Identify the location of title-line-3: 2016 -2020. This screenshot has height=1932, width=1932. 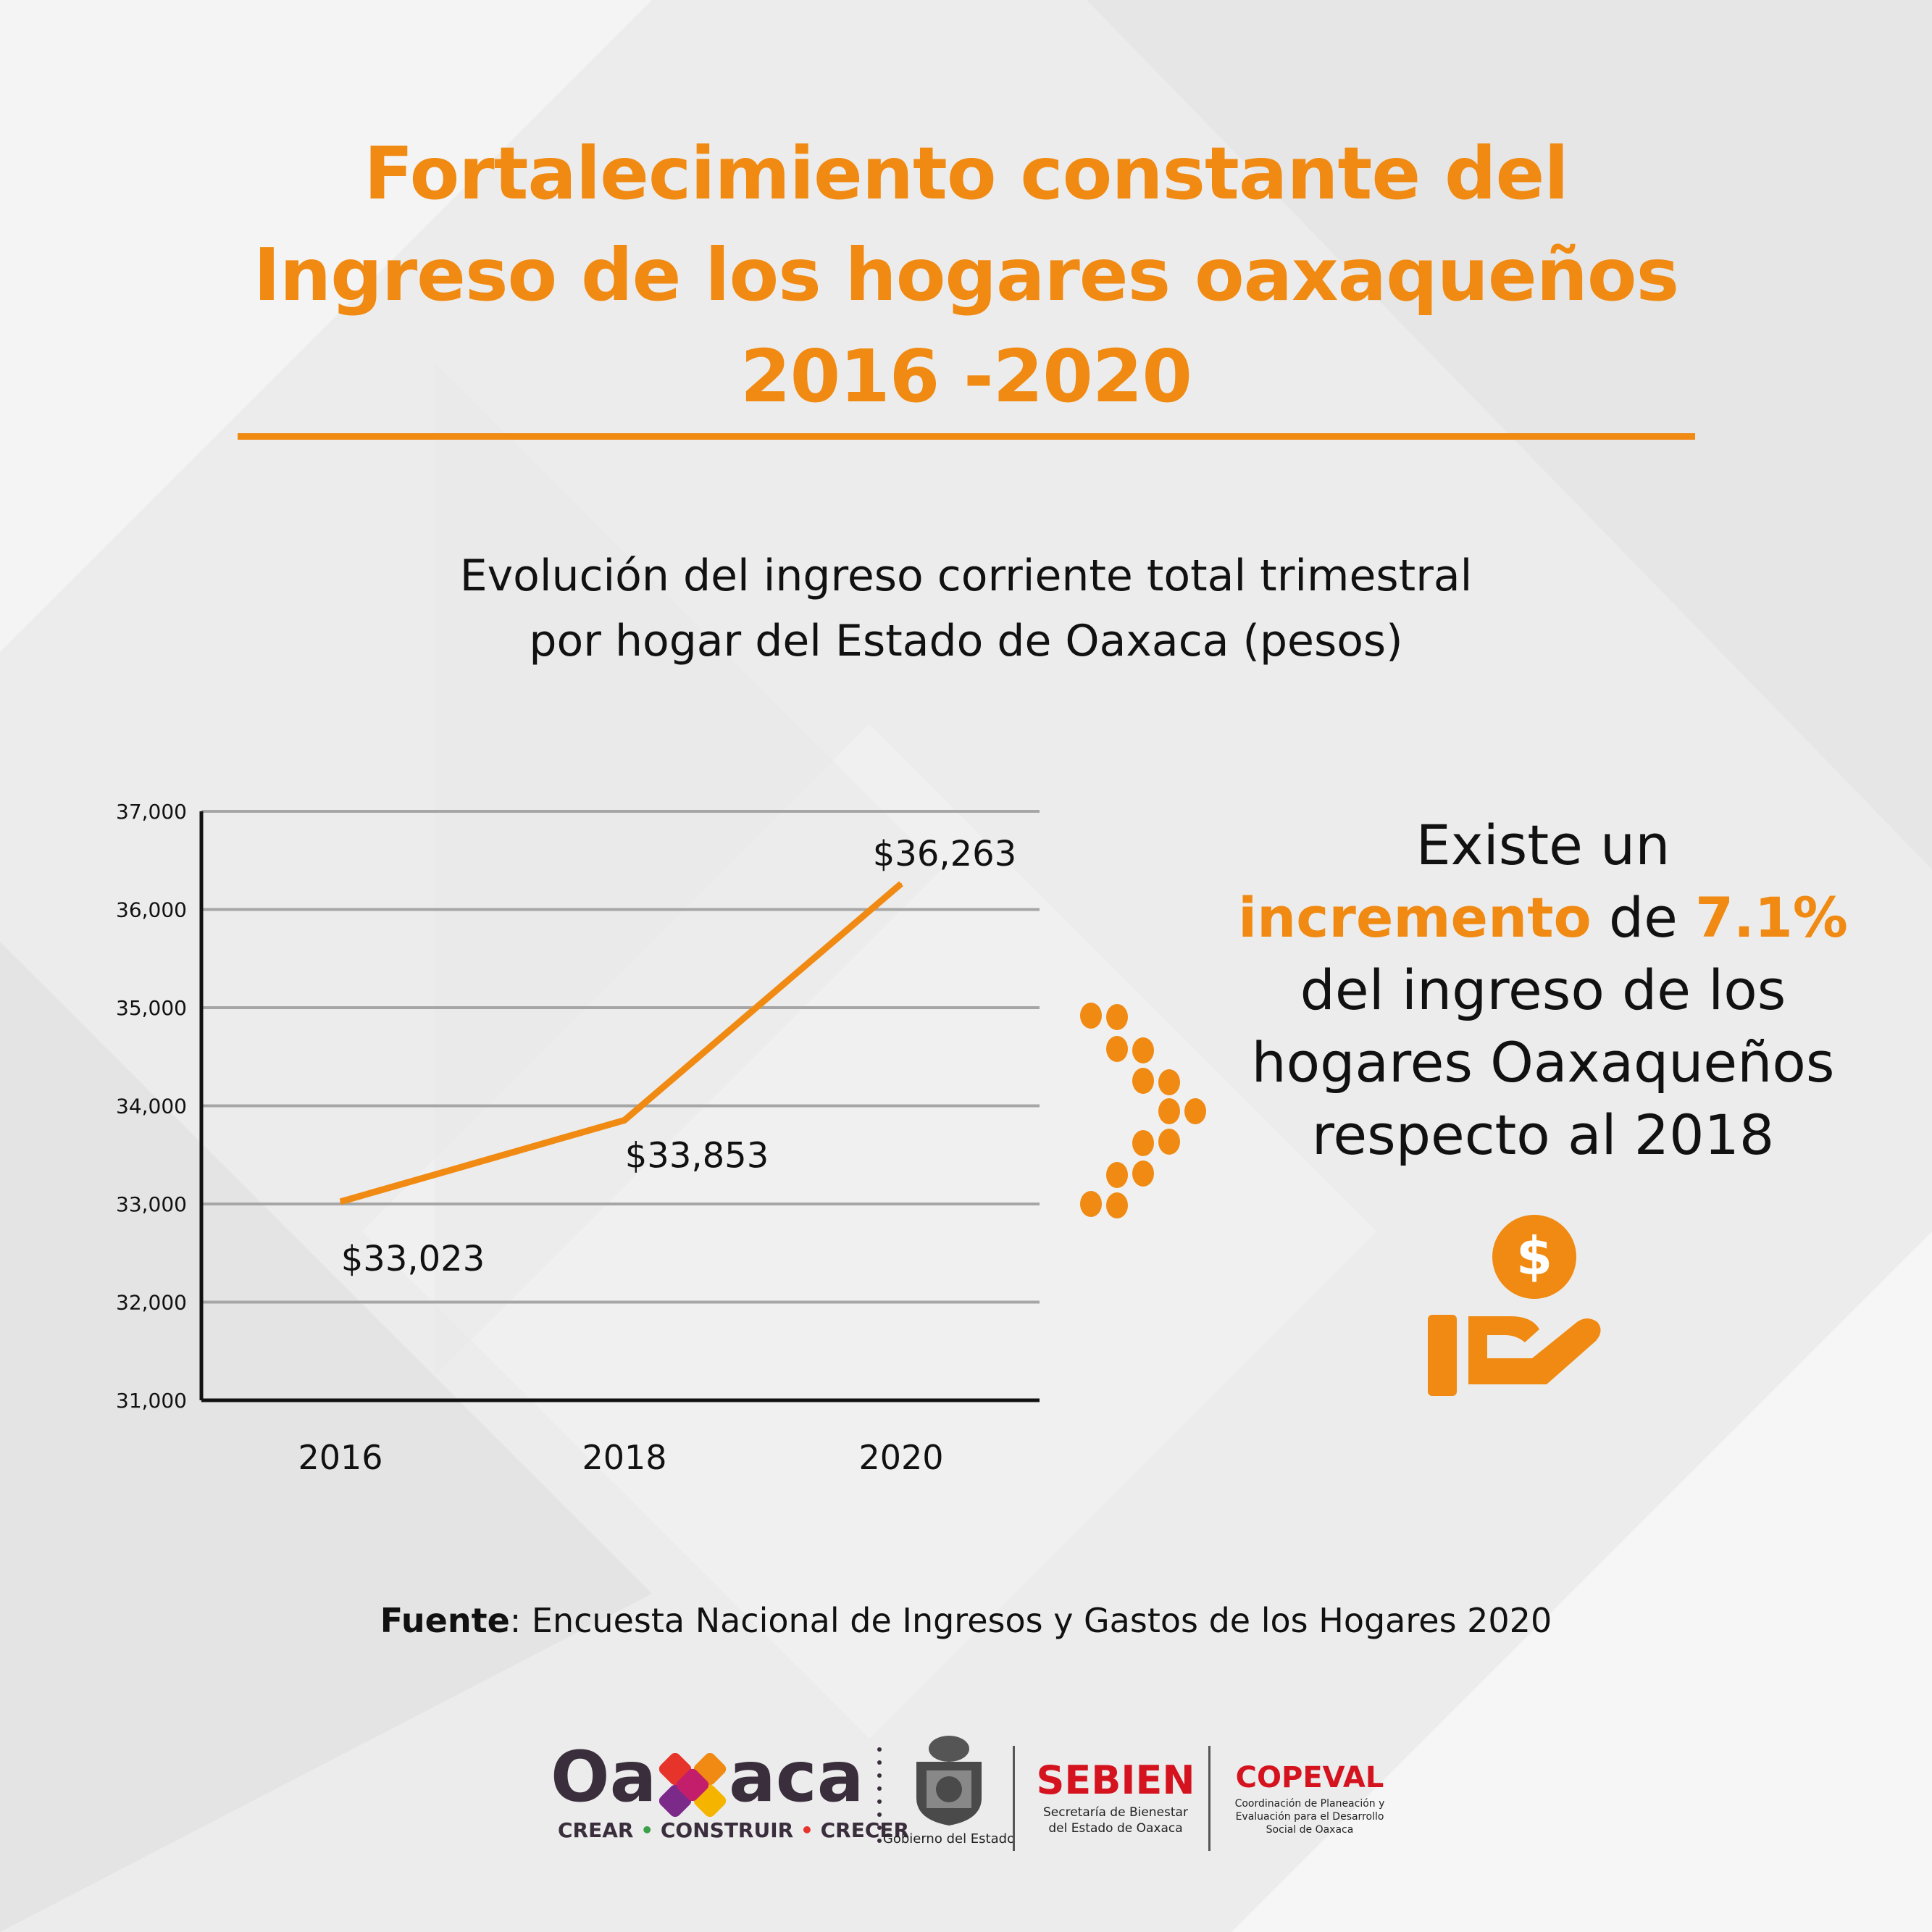
(966, 376).